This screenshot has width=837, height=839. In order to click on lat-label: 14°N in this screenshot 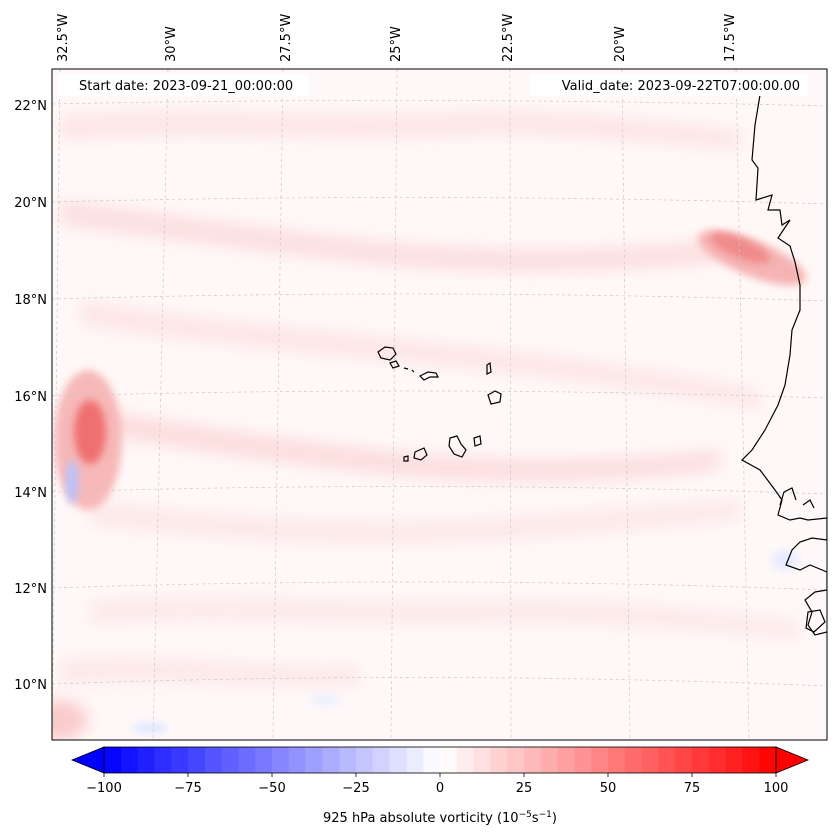, I will do `click(30, 493)`.